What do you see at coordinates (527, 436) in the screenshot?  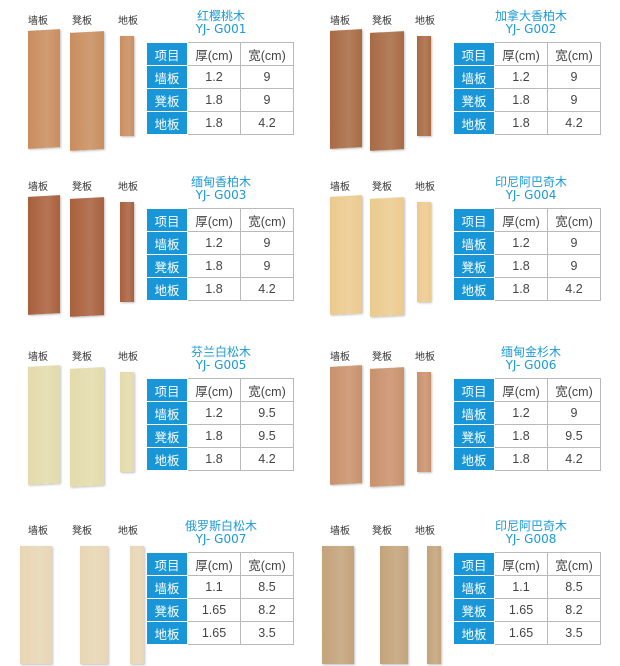 I see `spec-row: 凳板 1.8 9.5` at bounding box center [527, 436].